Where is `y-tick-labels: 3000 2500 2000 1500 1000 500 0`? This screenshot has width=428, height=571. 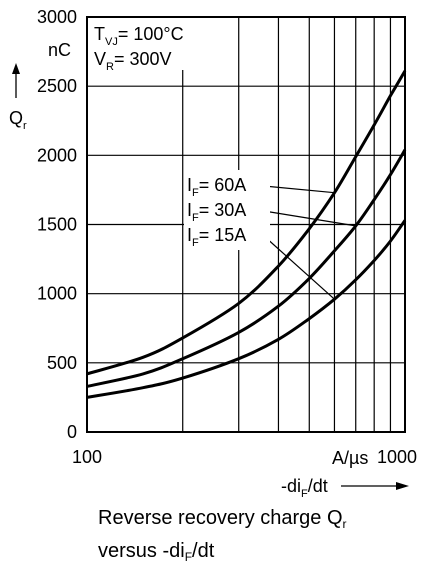
y-tick-labels: 3000 2500 2000 1500 1000 500 0 is located at coordinates (57, 224).